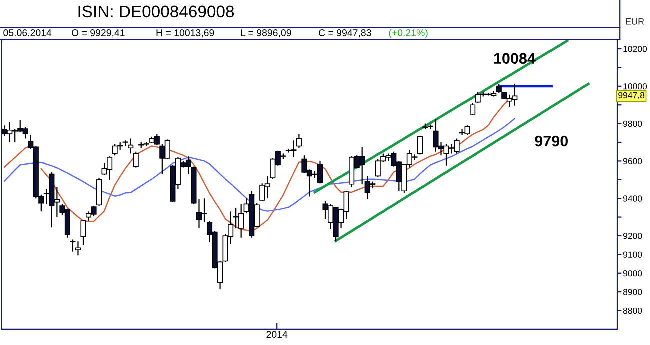  I want to click on y-tick-label: 9400, so click(632, 199).